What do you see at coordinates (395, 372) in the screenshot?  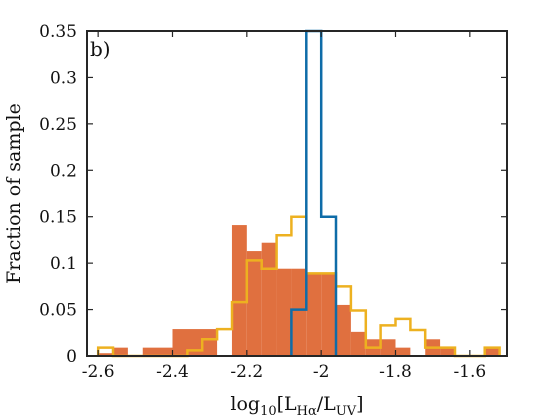 I see `x-tick-label: -1.8` at bounding box center [395, 372].